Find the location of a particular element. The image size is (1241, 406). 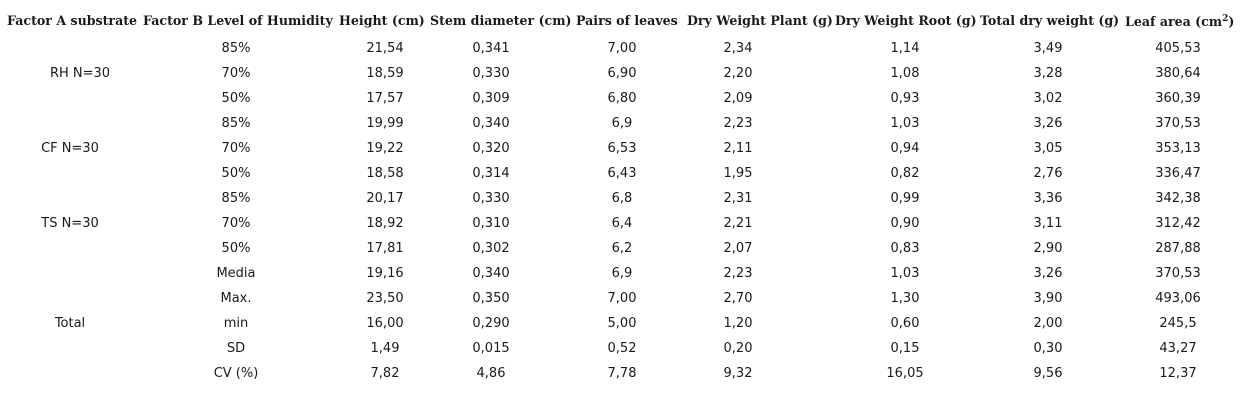

cell-leaf-area: 43,27 is located at coordinates (1178, 348).